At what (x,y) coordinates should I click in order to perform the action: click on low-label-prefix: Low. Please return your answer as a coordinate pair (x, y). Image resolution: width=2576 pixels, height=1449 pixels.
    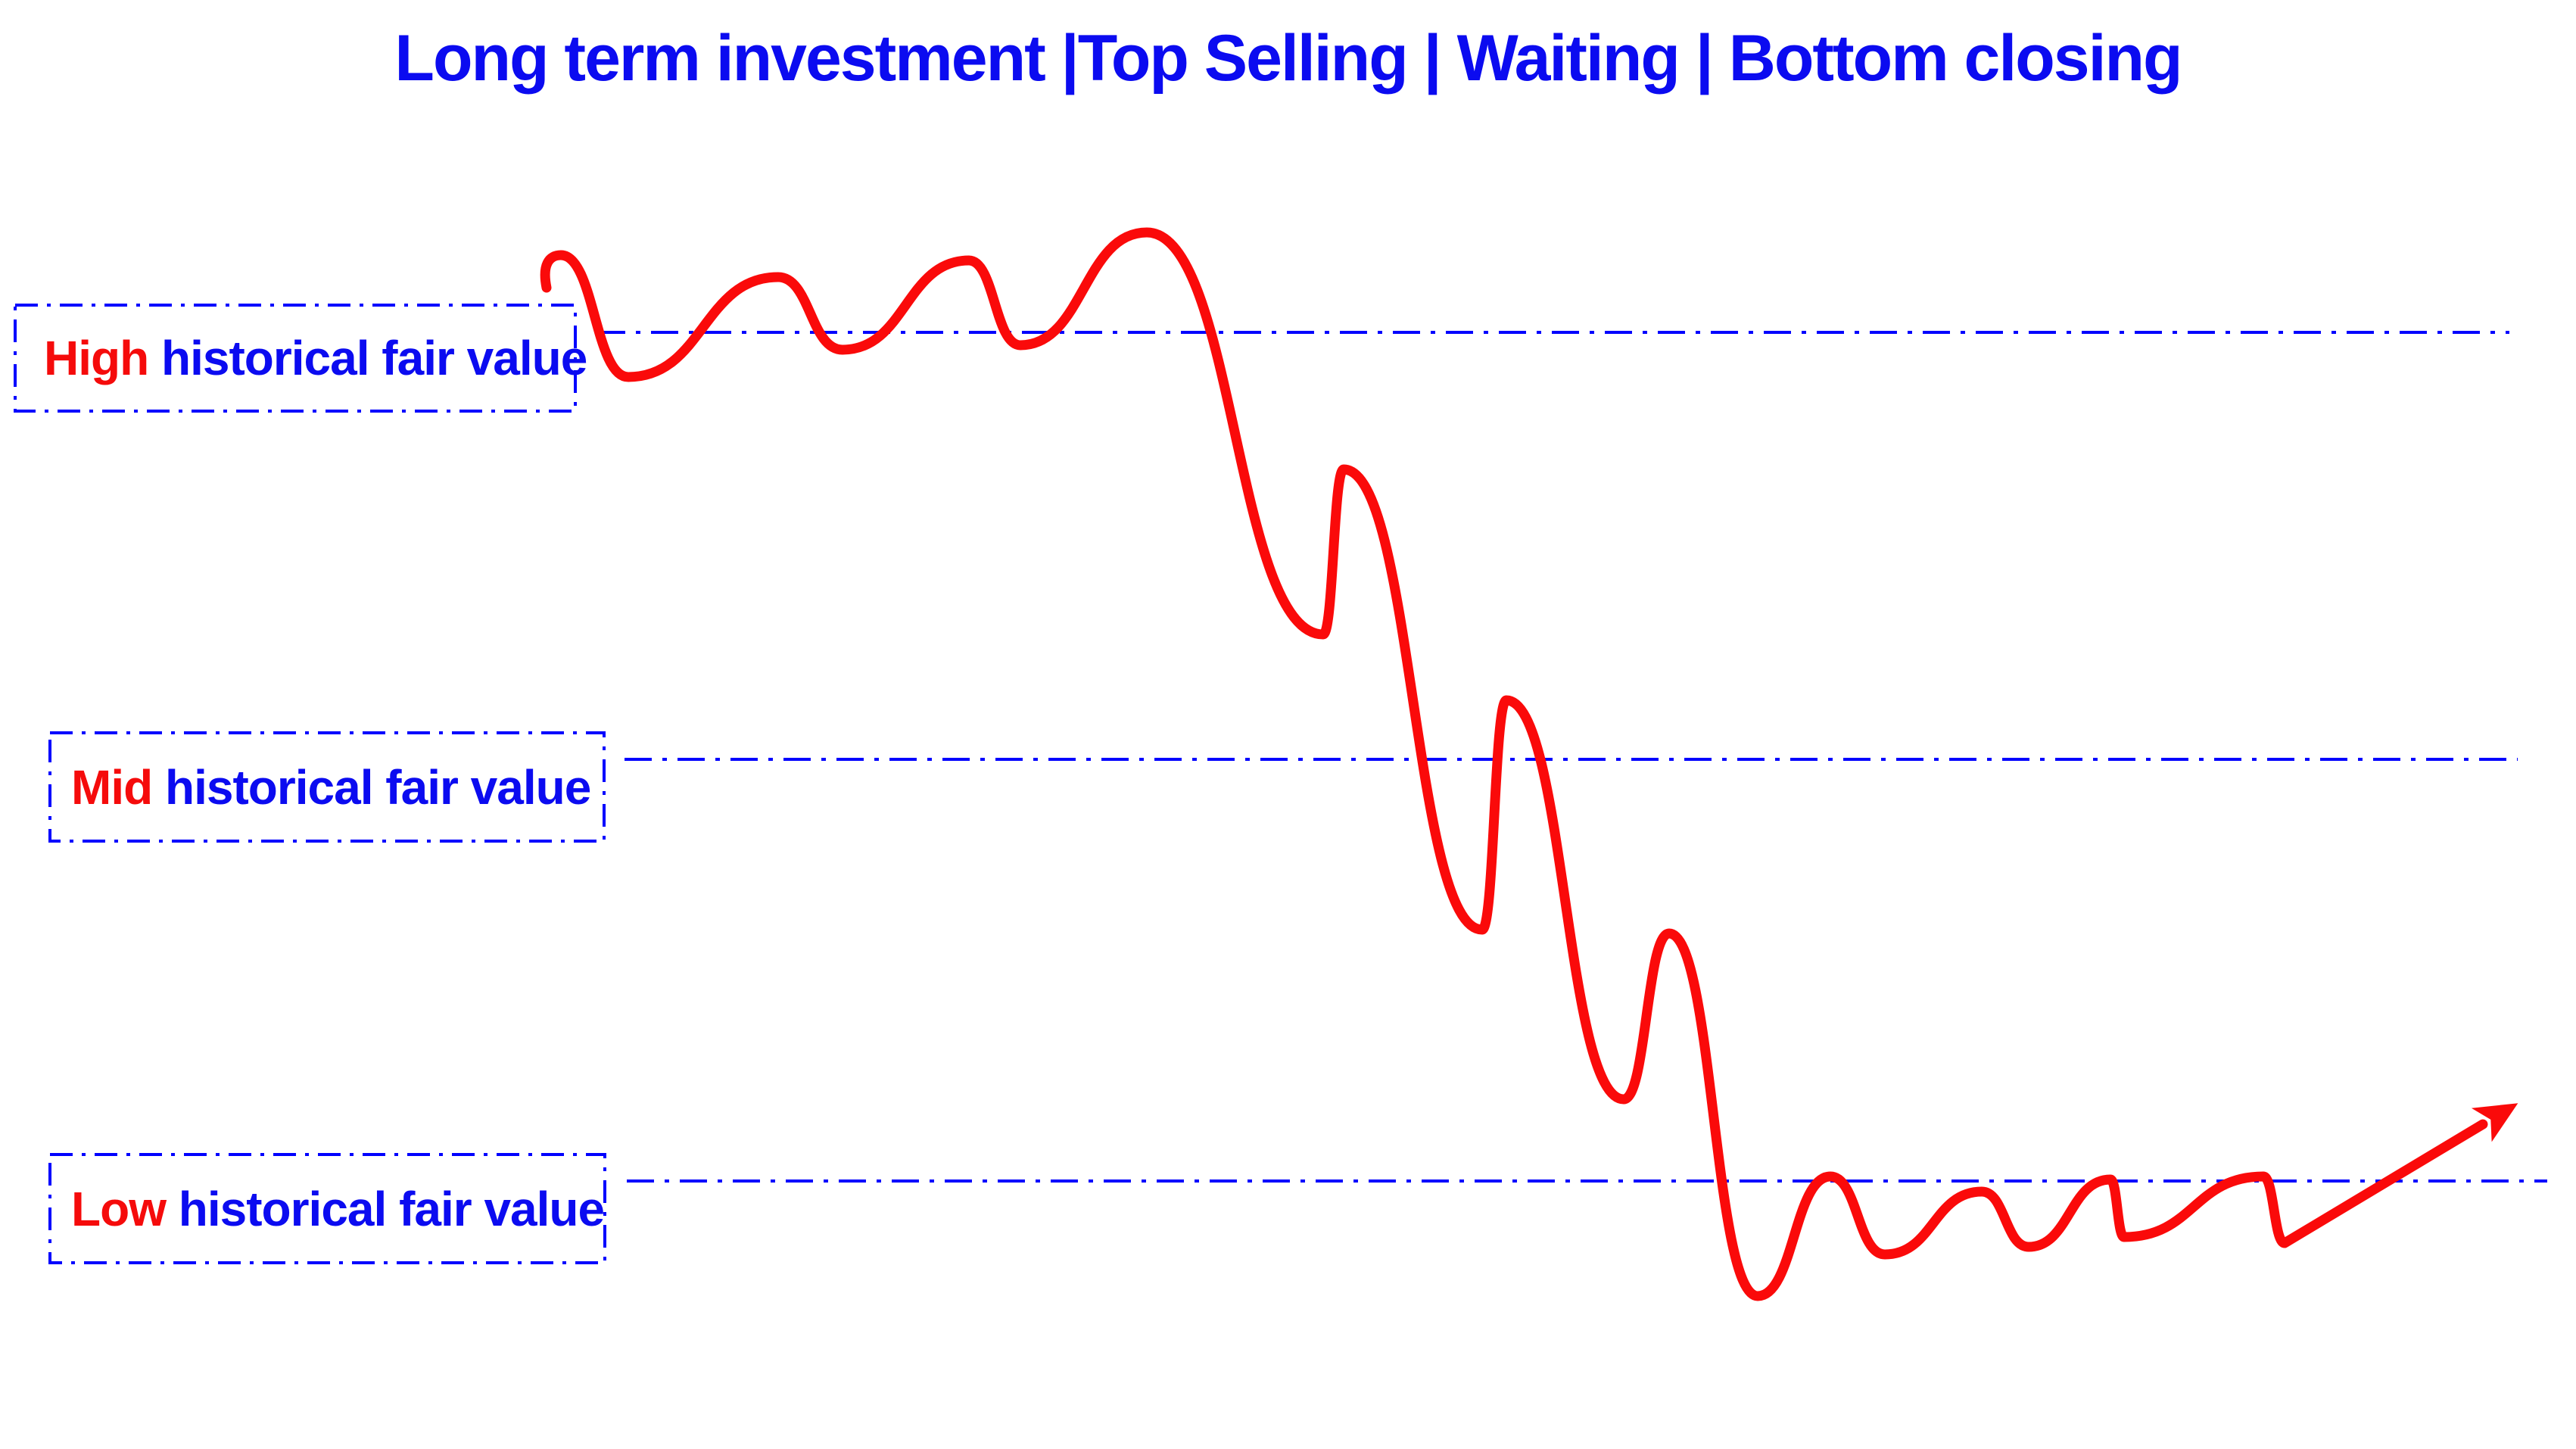
    Looking at the image, I should click on (119, 1208).